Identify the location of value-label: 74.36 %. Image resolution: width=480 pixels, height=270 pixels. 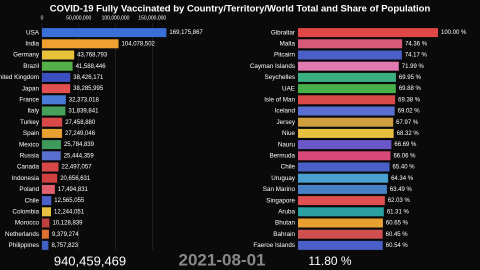
(416, 44).